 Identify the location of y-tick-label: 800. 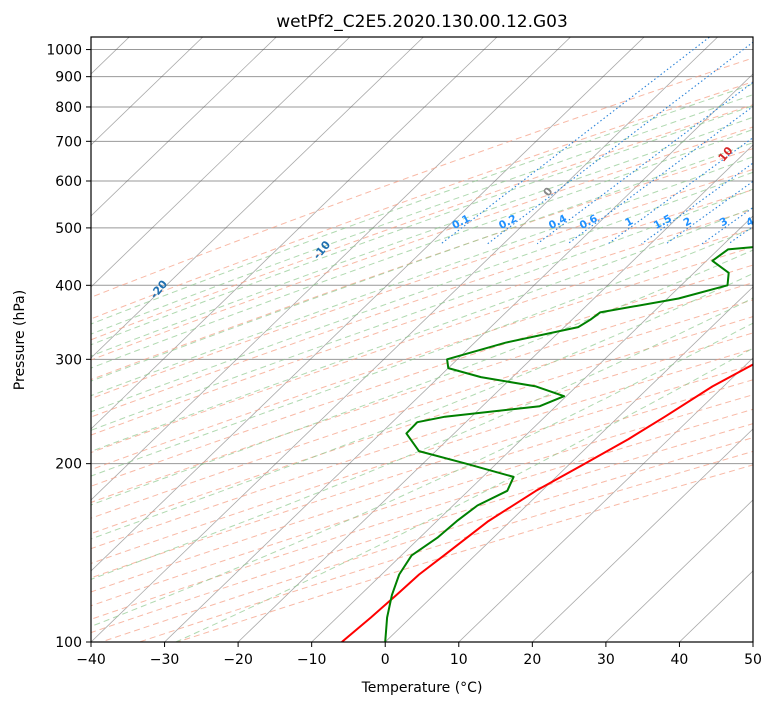
(68, 108).